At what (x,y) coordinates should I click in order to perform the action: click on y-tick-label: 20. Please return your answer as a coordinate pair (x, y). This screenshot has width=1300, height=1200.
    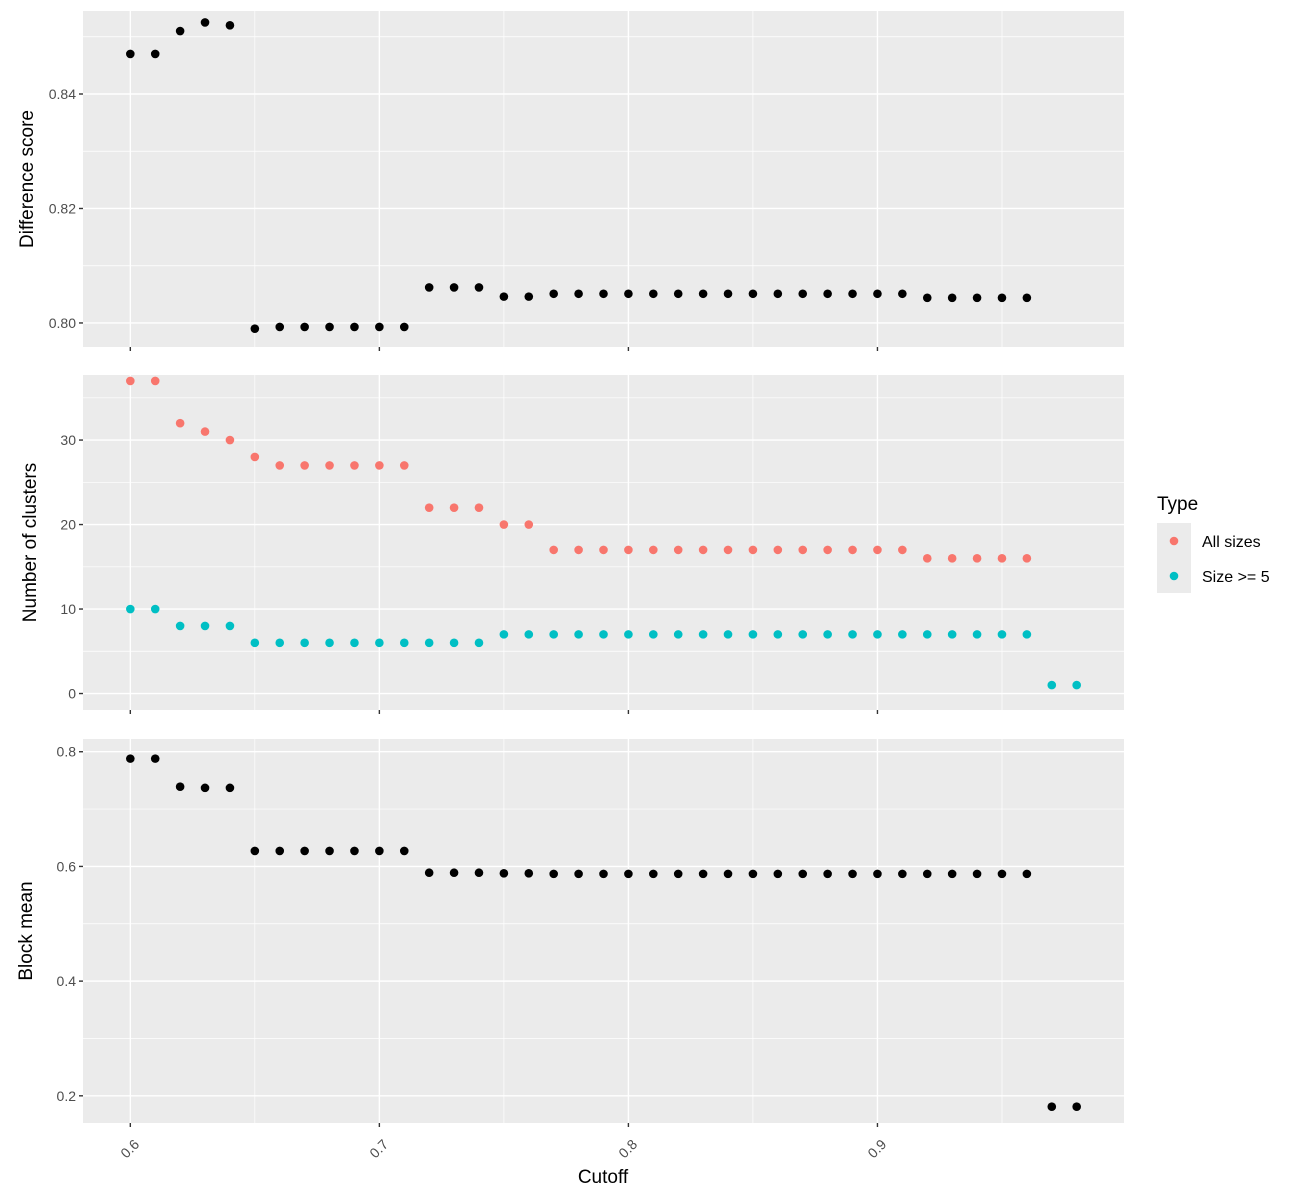
    Looking at the image, I should click on (68, 525).